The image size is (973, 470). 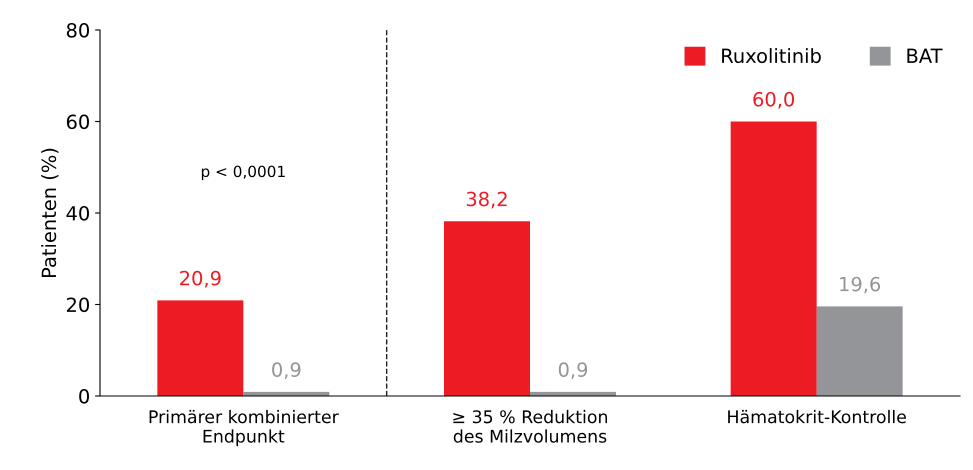 I want to click on x-tick-label: ≥ 35 % Reduktion des Milzvolumens, so click(x=530, y=426).